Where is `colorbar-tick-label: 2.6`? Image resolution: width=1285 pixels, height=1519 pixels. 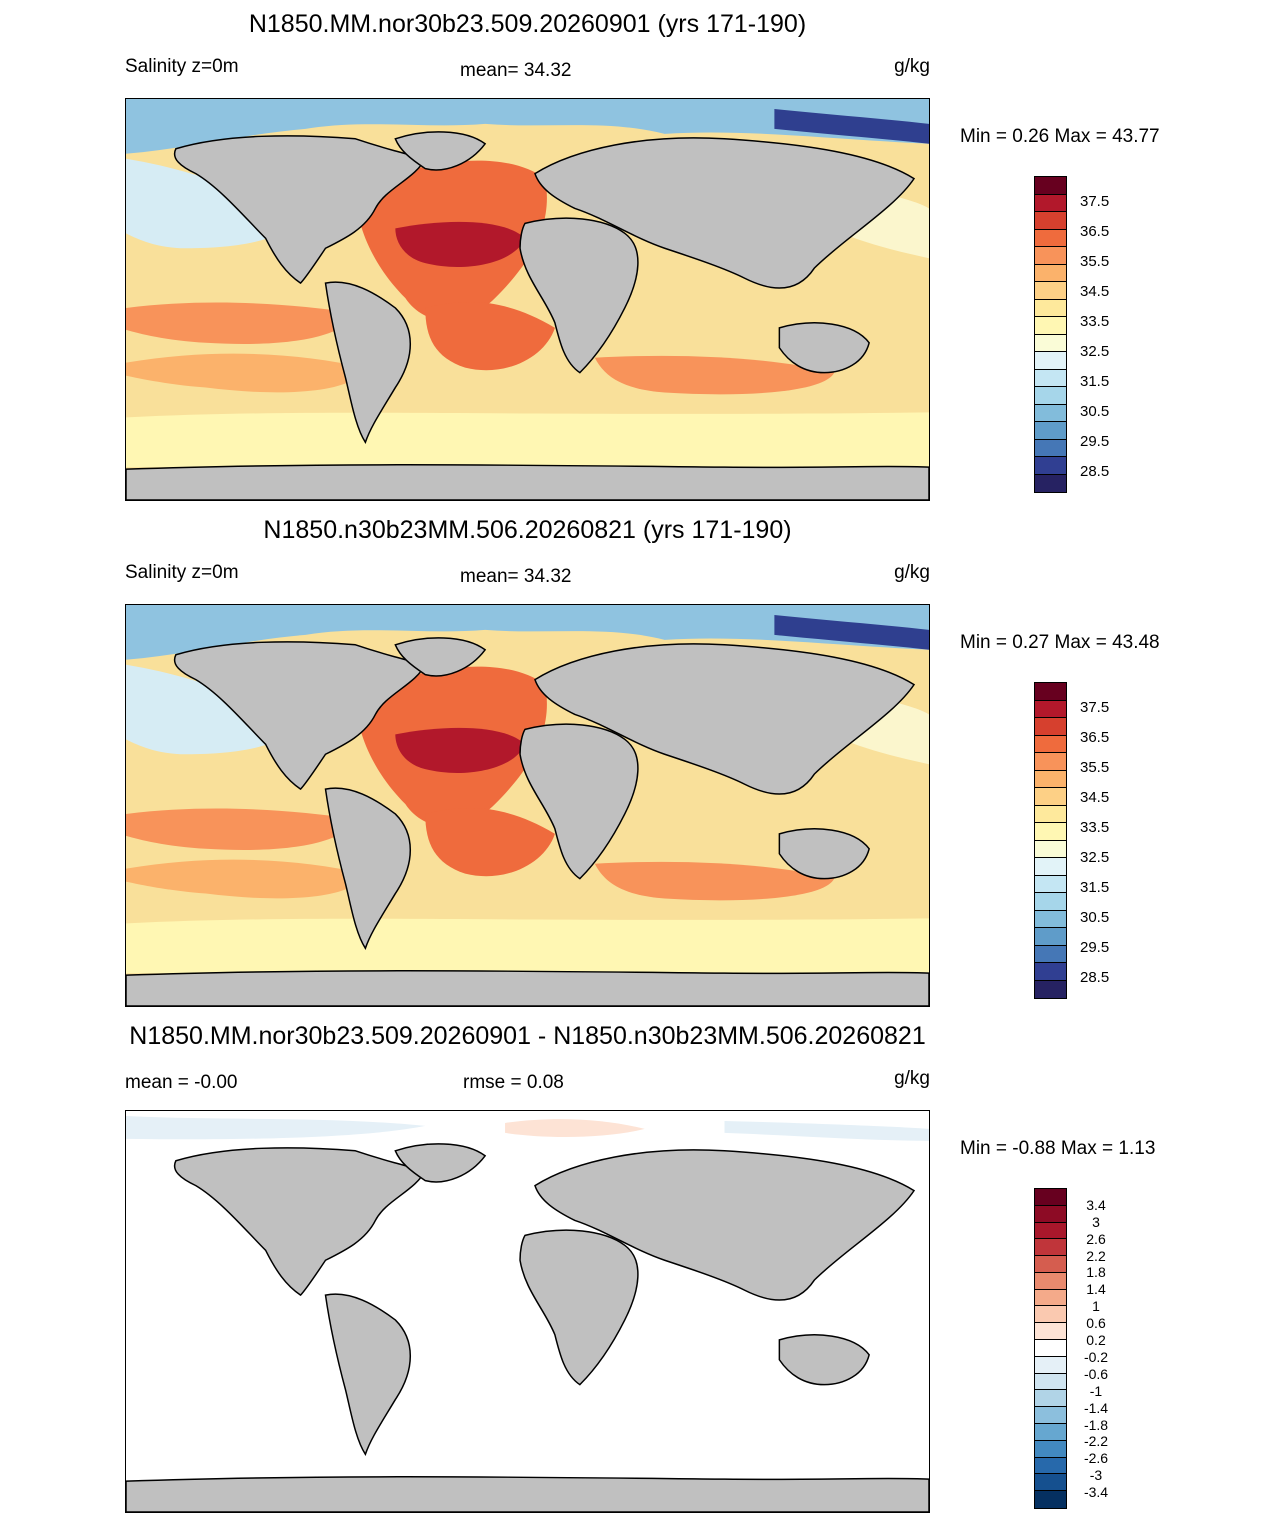 colorbar-tick-label: 2.6 is located at coordinates (1096, 1238).